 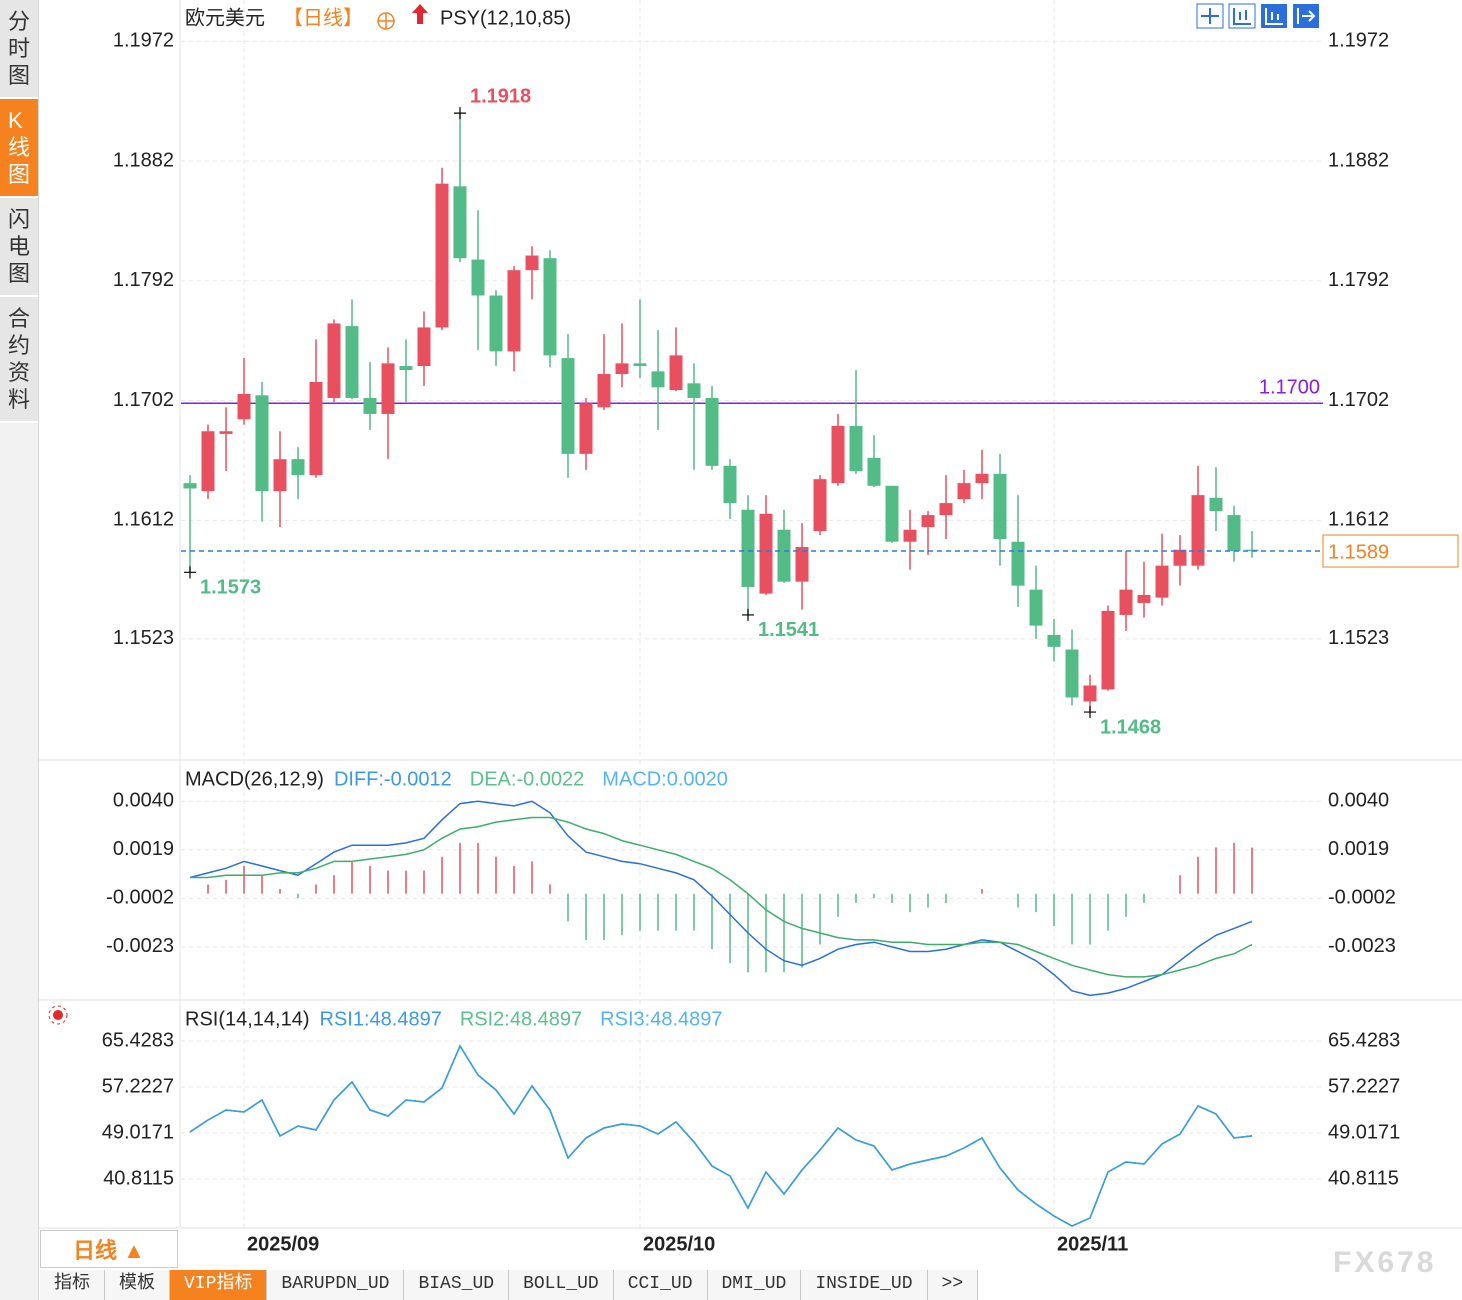 What do you see at coordinates (143, 280) in the screenshot?
I see `y-tick-label: 1.1792` at bounding box center [143, 280].